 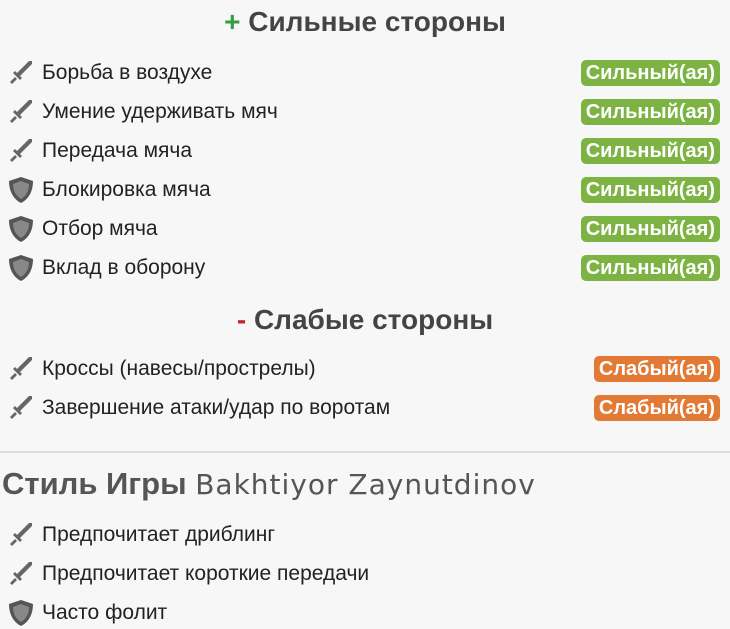 I want to click on item-label: Отбор мяча, so click(x=100, y=228).